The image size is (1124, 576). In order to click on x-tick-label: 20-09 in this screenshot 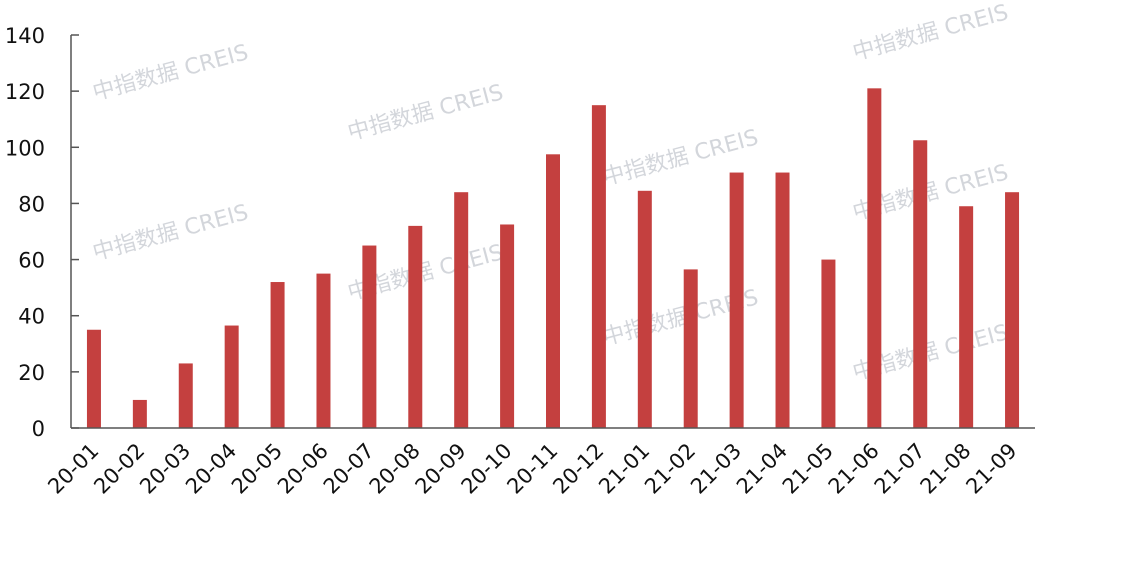, I will do `click(441, 469)`.